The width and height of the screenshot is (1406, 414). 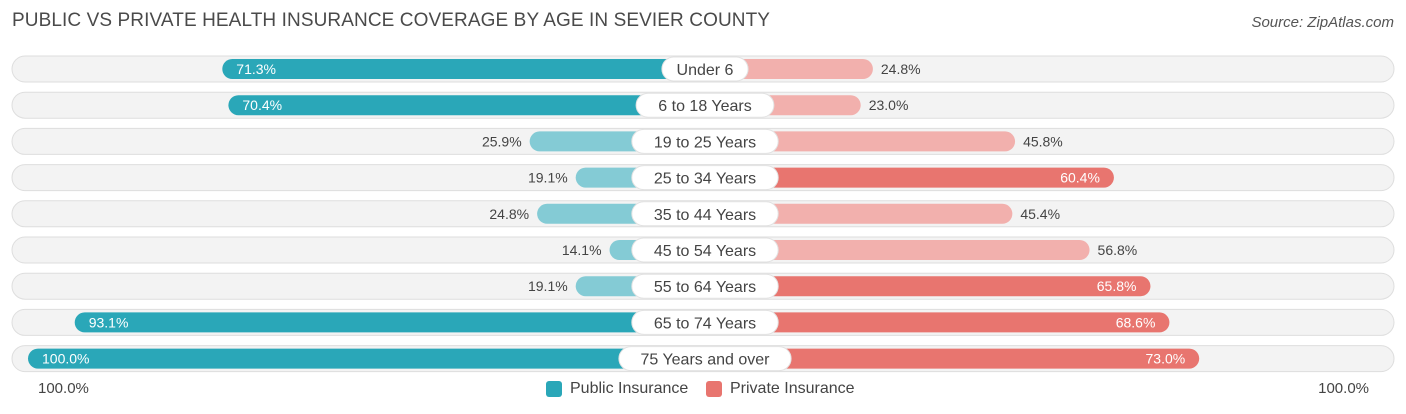 What do you see at coordinates (109, 322) in the screenshot?
I see `public-value-label: 93.1%` at bounding box center [109, 322].